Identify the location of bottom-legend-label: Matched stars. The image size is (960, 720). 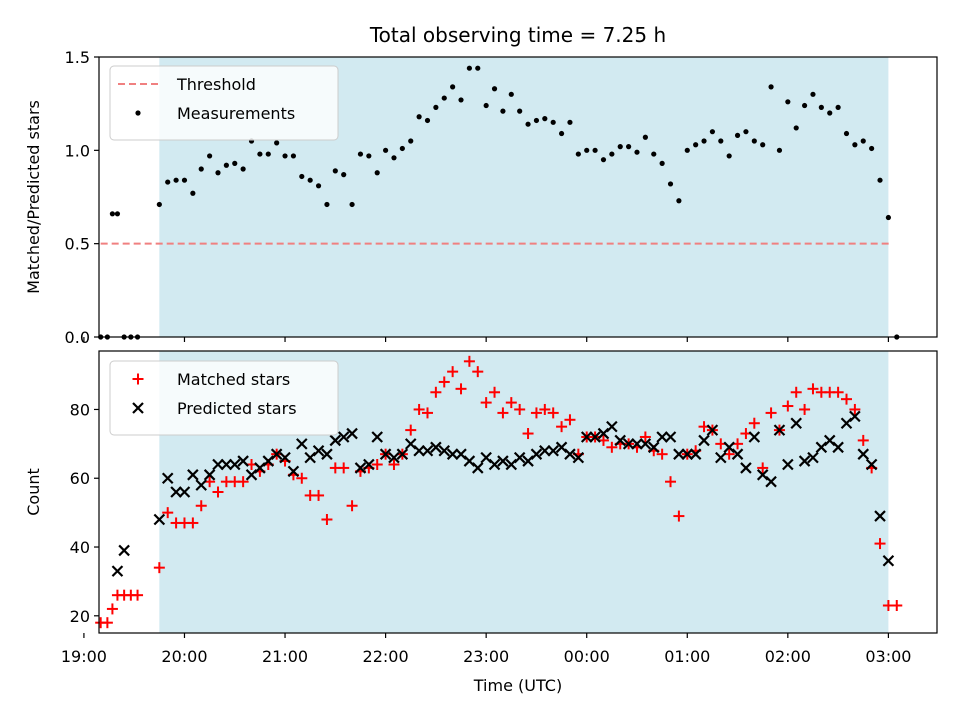
(233, 379).